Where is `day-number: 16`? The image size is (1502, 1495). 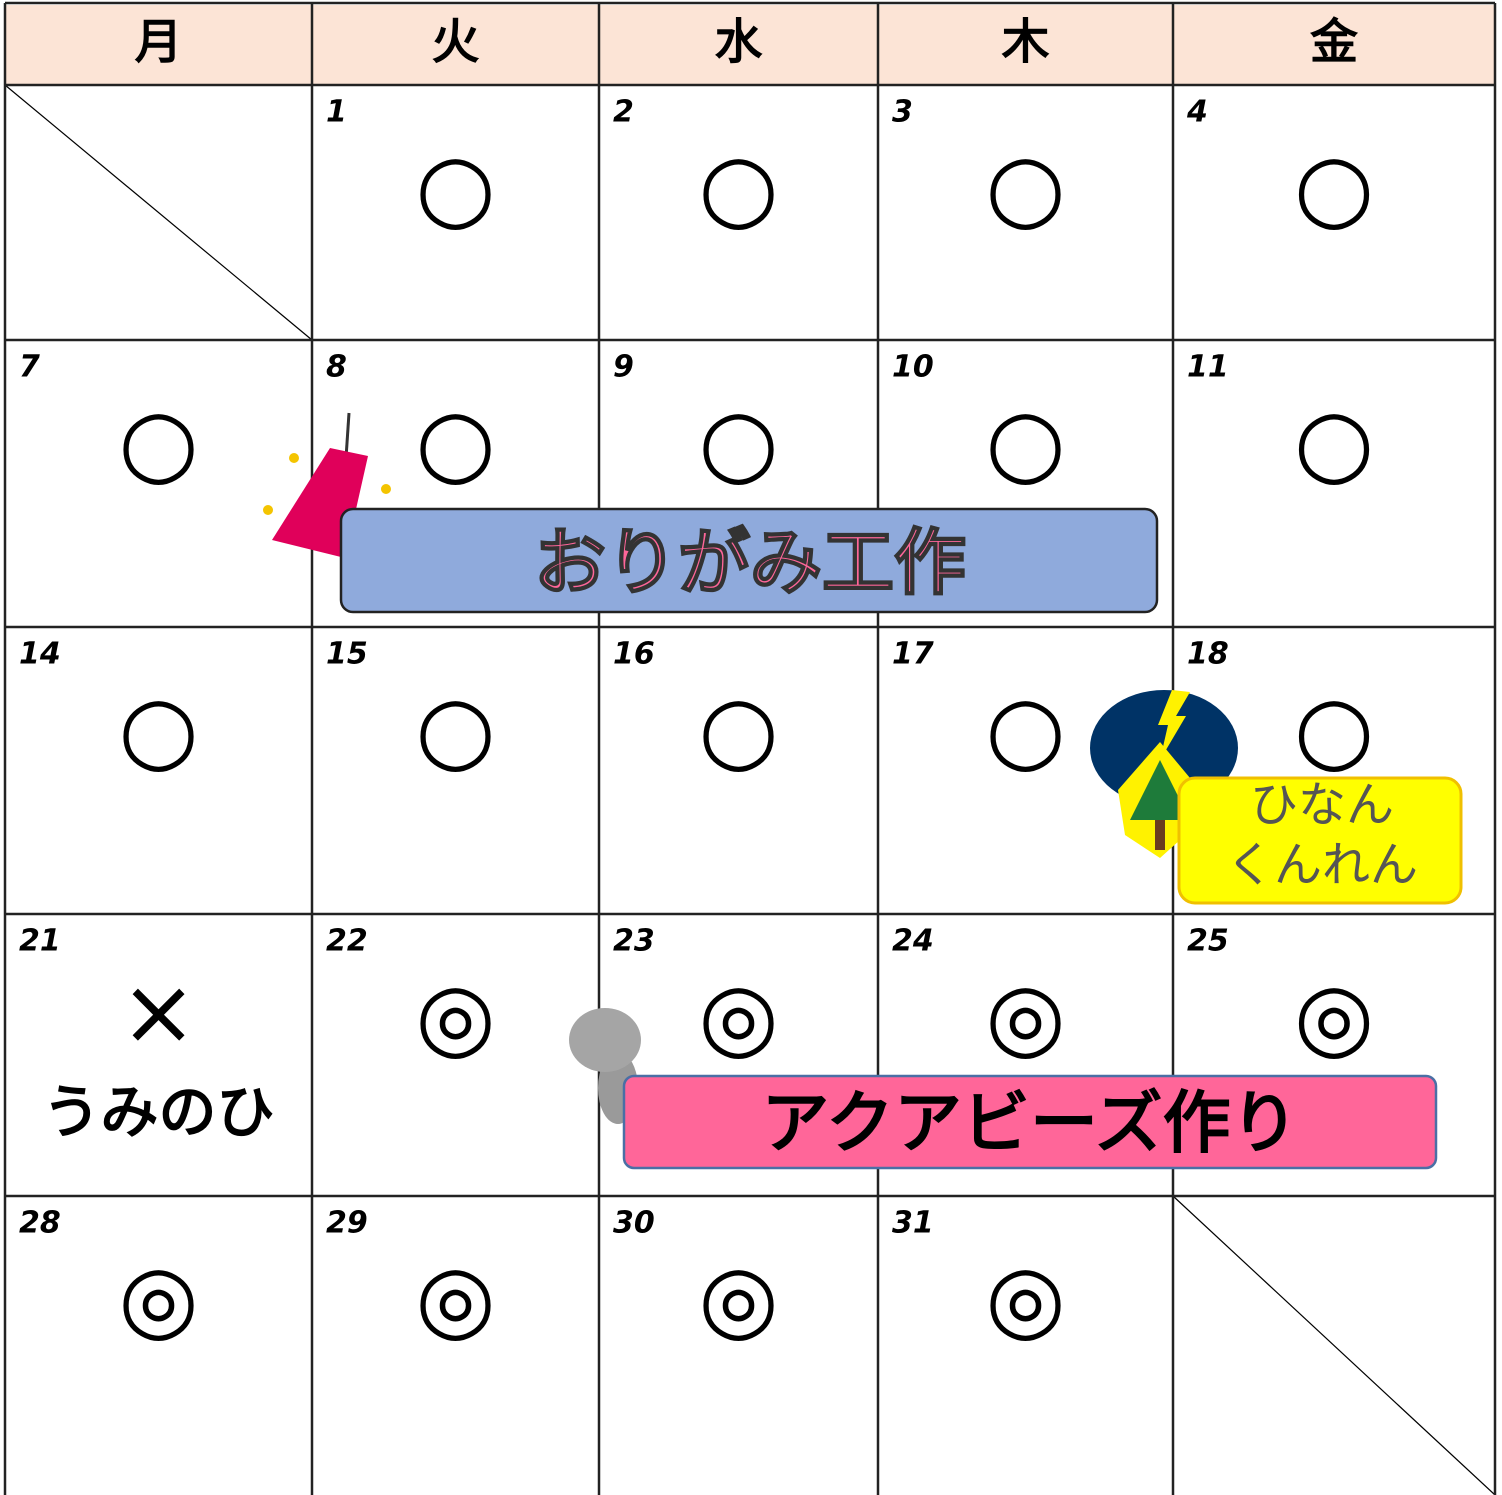
day-number: 16 is located at coordinates (634, 654).